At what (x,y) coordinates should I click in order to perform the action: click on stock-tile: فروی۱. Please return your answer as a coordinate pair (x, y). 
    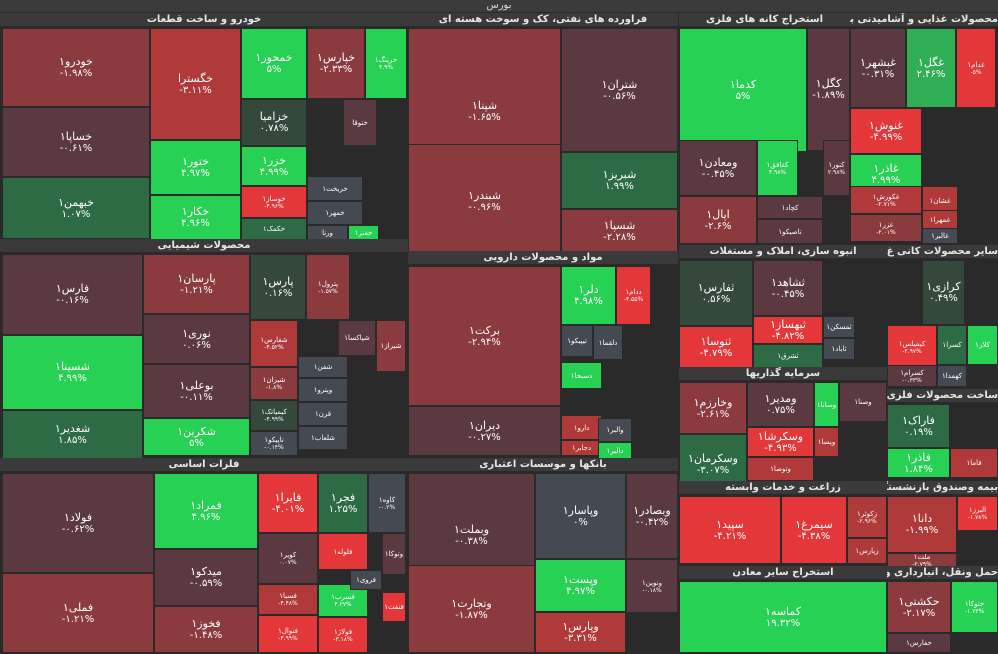
    Looking at the image, I should click on (366, 580).